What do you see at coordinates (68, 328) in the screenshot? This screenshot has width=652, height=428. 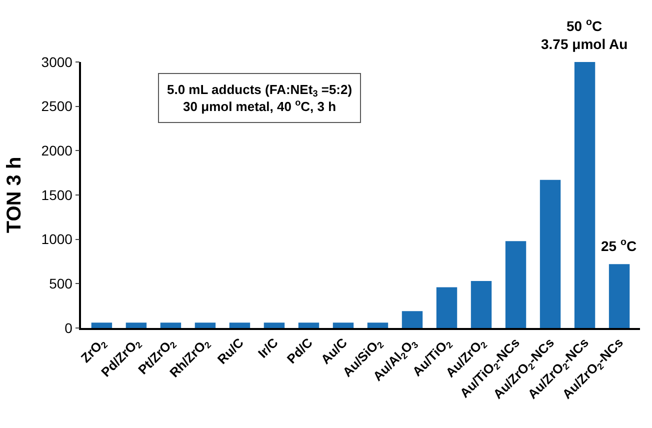 I see `y-tick-label: 0` at bounding box center [68, 328].